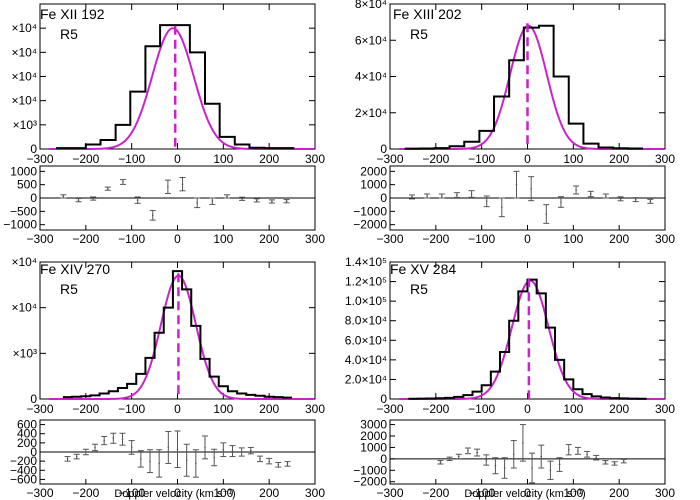  Describe the element at coordinates (366, 340) in the screenshot. I see `y-tick-label: 6.0×10⁴` at that location.